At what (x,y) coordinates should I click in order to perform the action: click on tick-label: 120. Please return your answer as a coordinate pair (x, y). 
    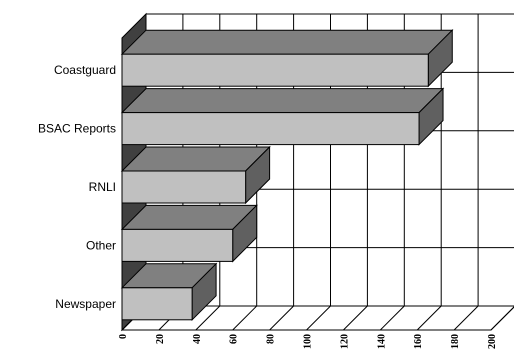
    Looking at the image, I should click on (344, 341).